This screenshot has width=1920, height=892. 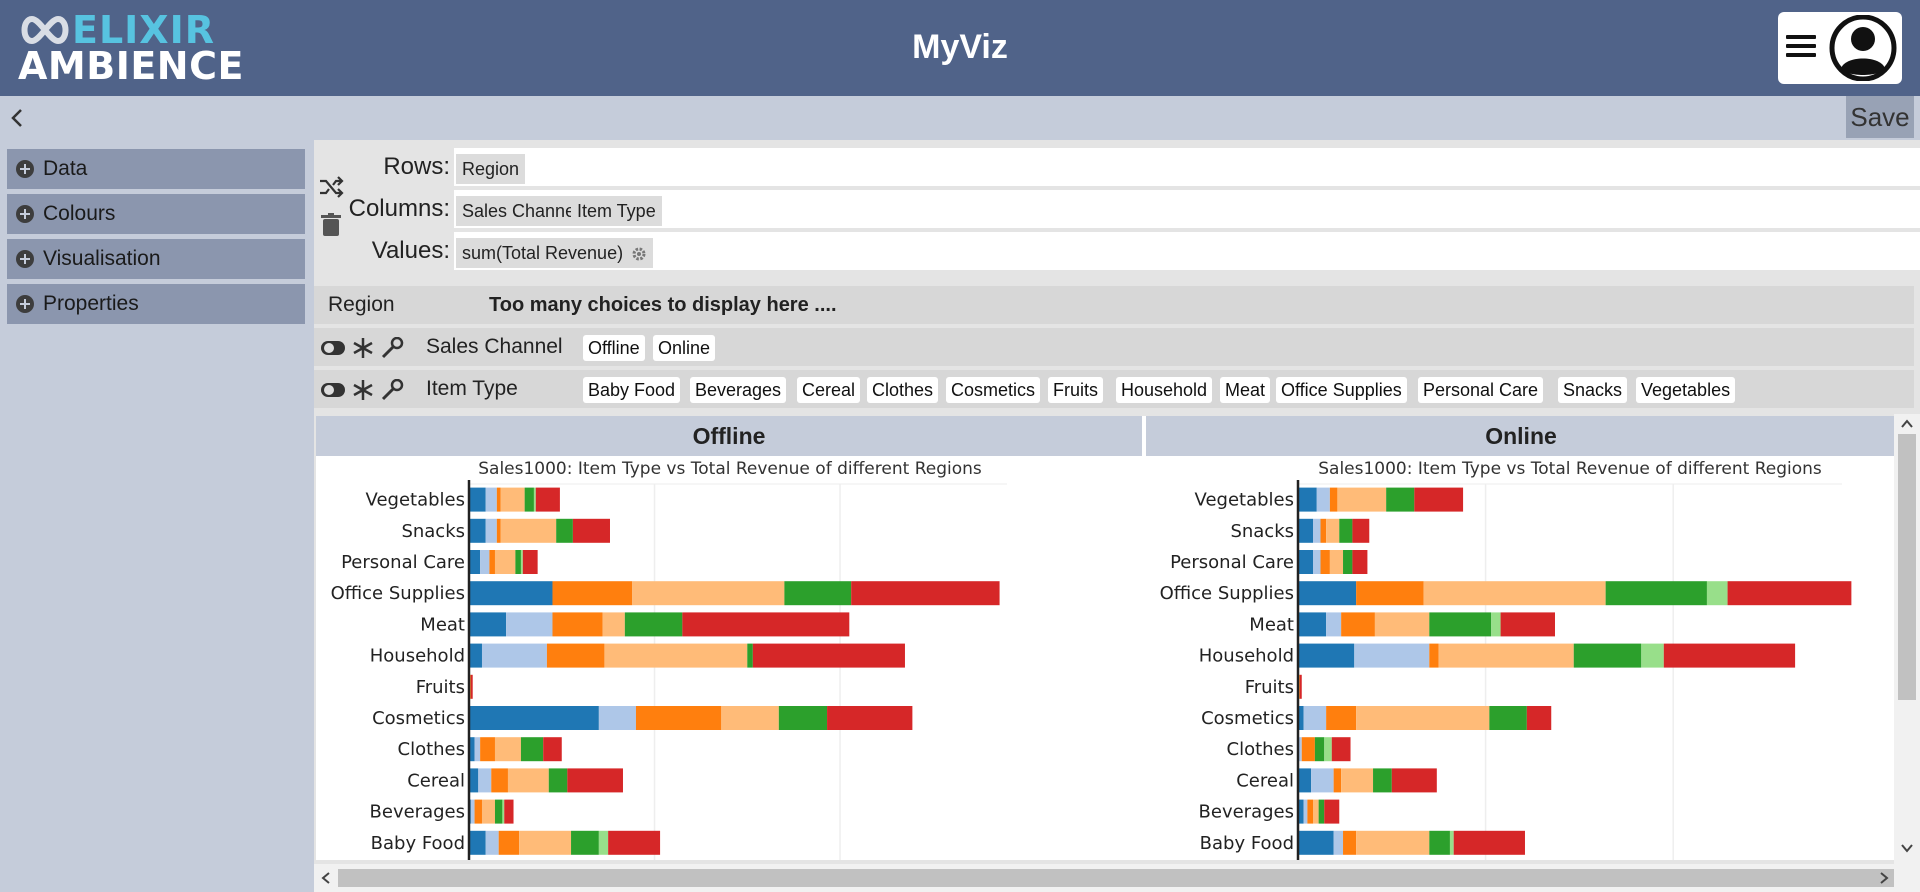 What do you see at coordinates (491, 169) in the screenshot?
I see `rows-pill-region: Region` at bounding box center [491, 169].